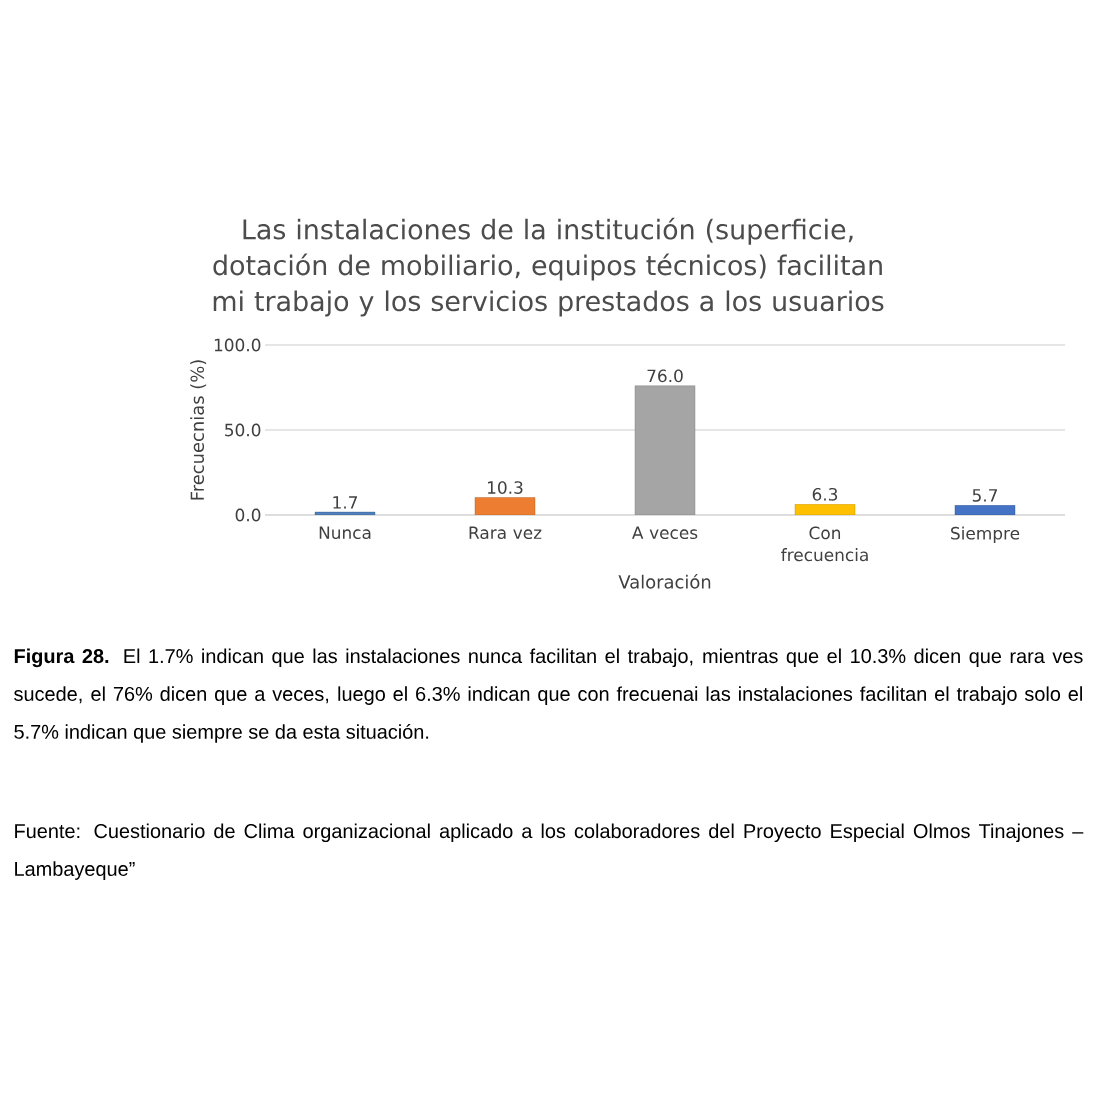 This screenshot has height=1115, width=1097. Describe the element at coordinates (825, 494) in the screenshot. I see `data-label: 6.3` at that location.